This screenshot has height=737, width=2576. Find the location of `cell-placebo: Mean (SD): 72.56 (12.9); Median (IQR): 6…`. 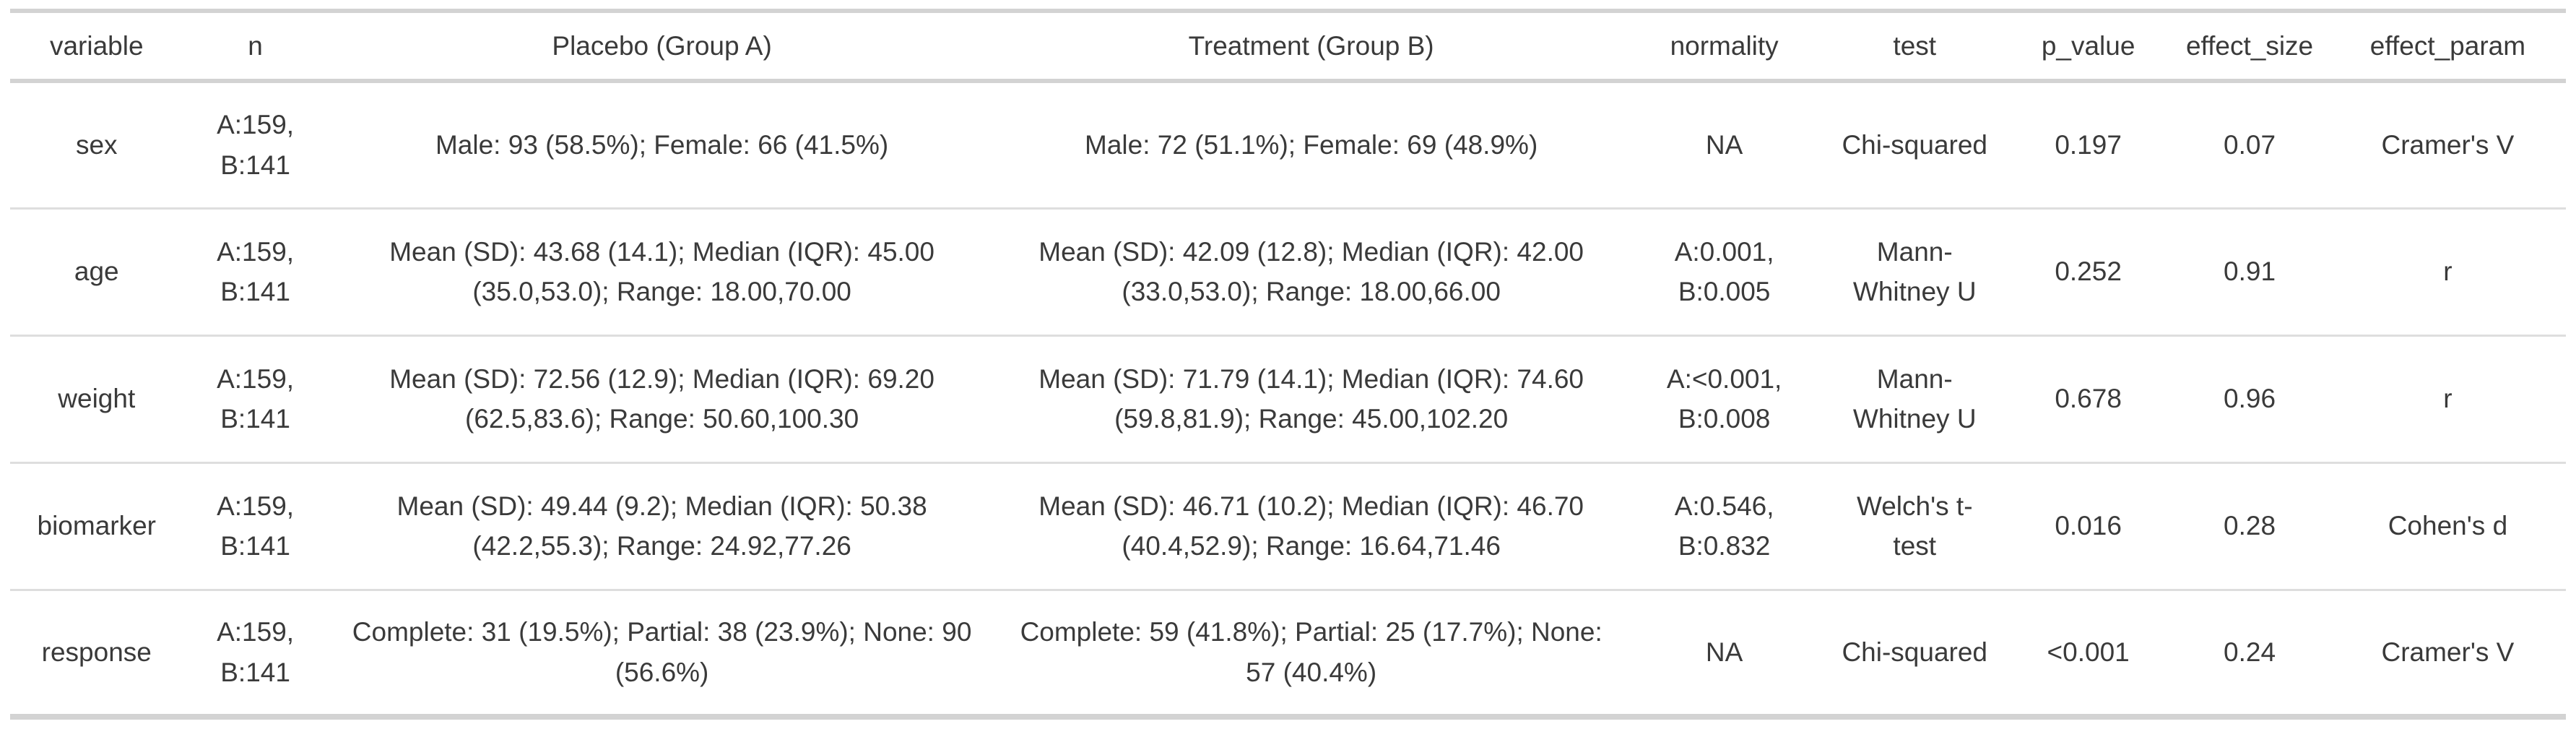

cell-placebo: Mean (SD): 72.56 (12.9); Median (IQR): 6… is located at coordinates (661, 398).